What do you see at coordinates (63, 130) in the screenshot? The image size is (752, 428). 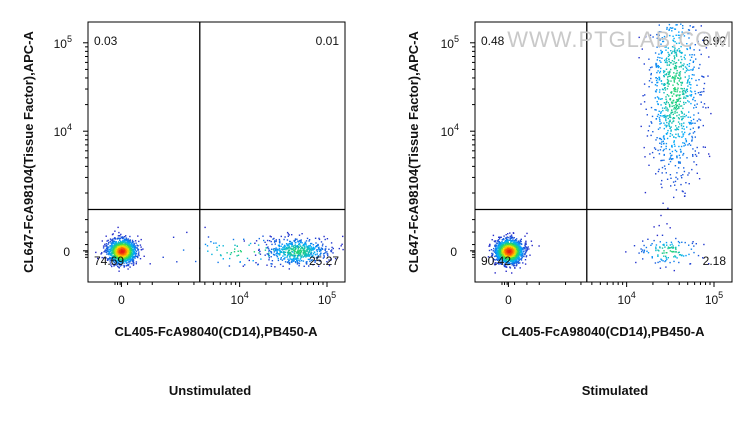 I see `y-tick-label: 104` at bounding box center [63, 130].